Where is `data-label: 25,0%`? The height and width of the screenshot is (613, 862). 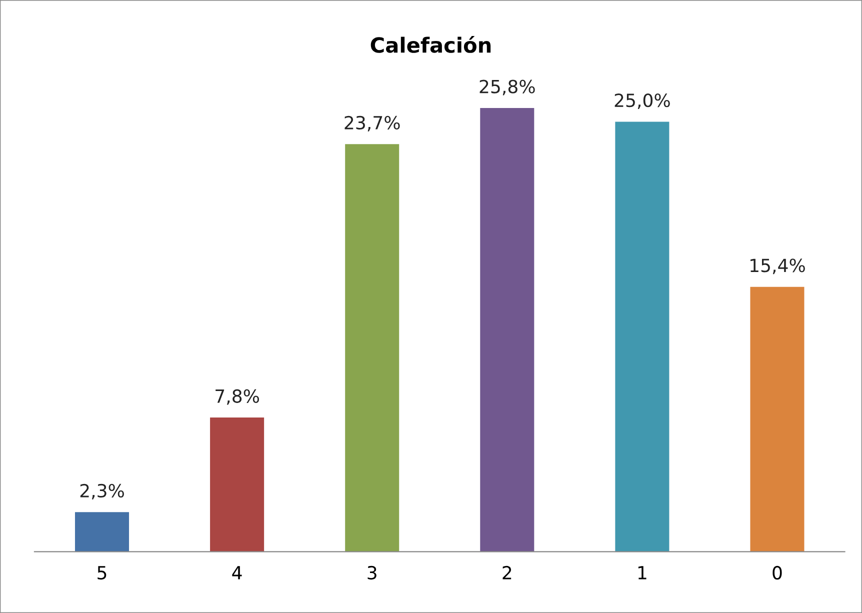
data-label: 25,0% is located at coordinates (642, 101).